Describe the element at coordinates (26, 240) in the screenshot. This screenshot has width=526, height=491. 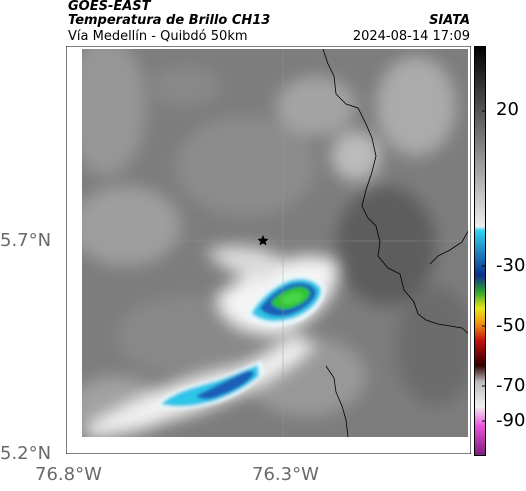
I see `lat-label-5-7n: 5.7°N` at that location.